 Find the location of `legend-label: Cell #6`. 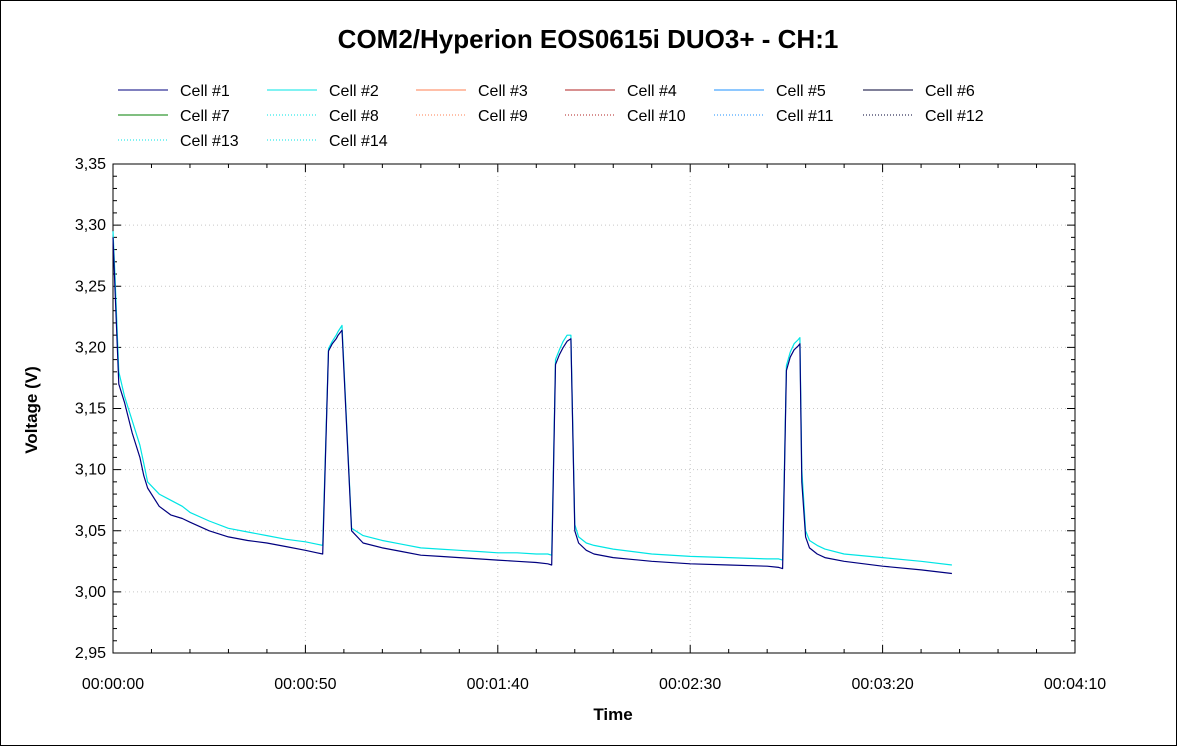

legend-label: Cell #6 is located at coordinates (950, 91).